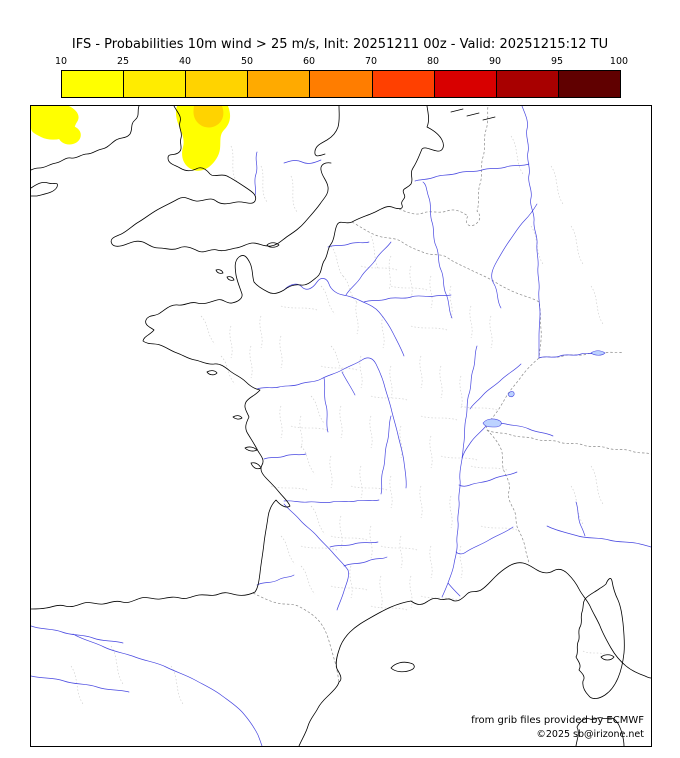 The image size is (680, 758). I want to click on colorbar, so click(341, 84).